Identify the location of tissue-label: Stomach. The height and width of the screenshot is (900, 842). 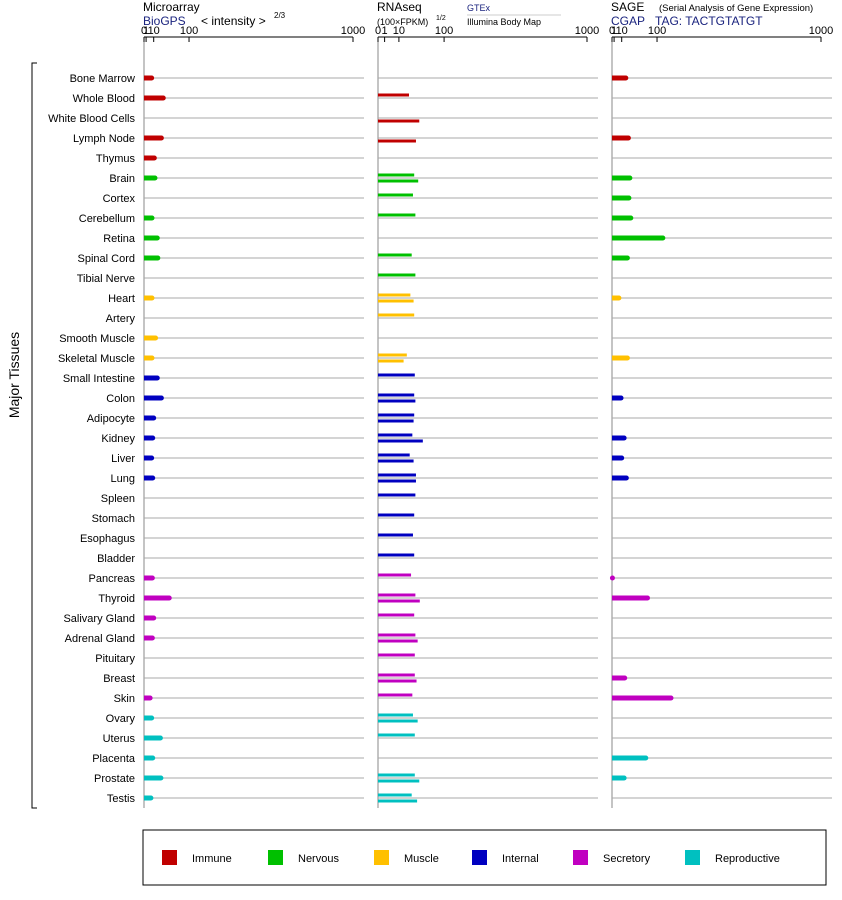
(113, 519).